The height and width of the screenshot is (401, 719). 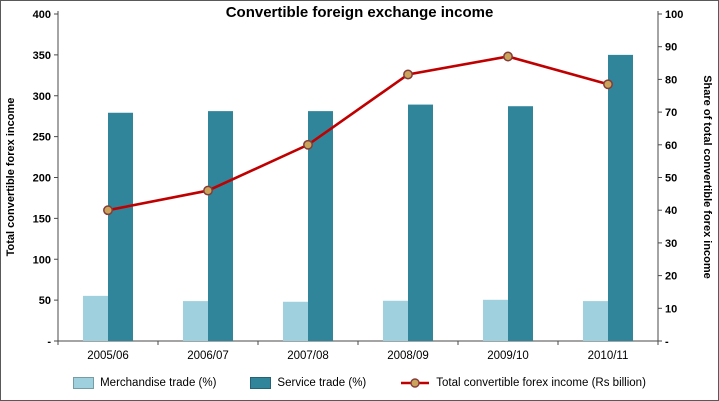 I want to click on category-label: 2010/11, so click(x=608, y=356).